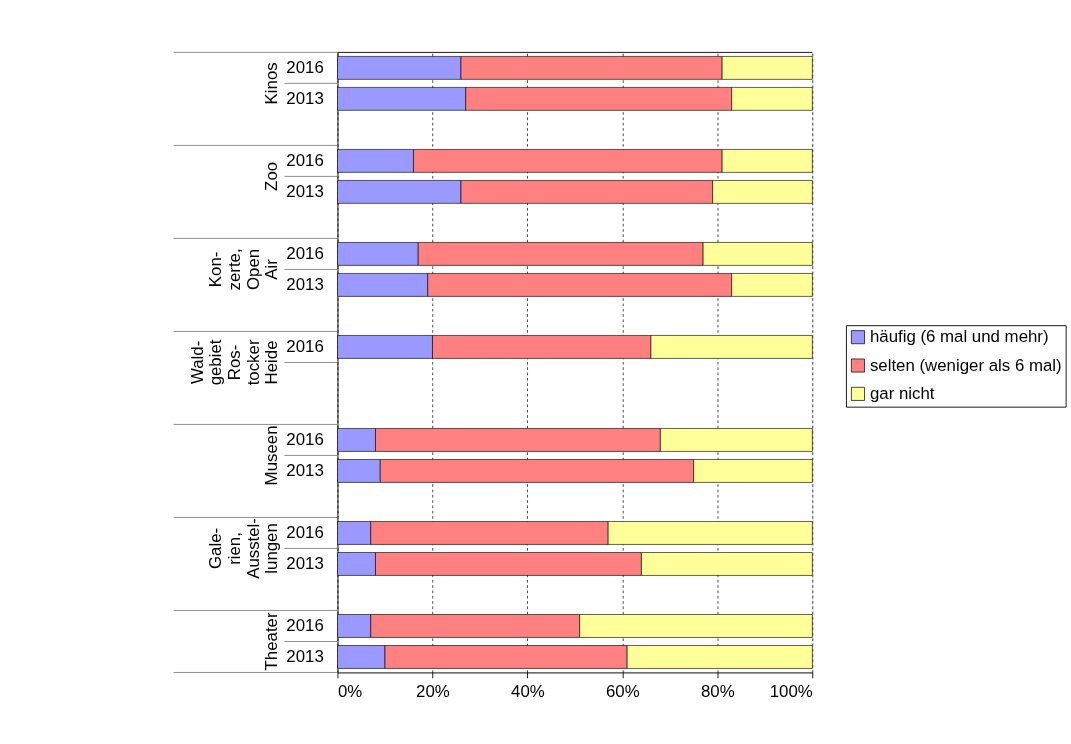  Describe the element at coordinates (965, 365) in the screenshot. I see `legend-label: selten (weniger als 6 mal)` at that location.